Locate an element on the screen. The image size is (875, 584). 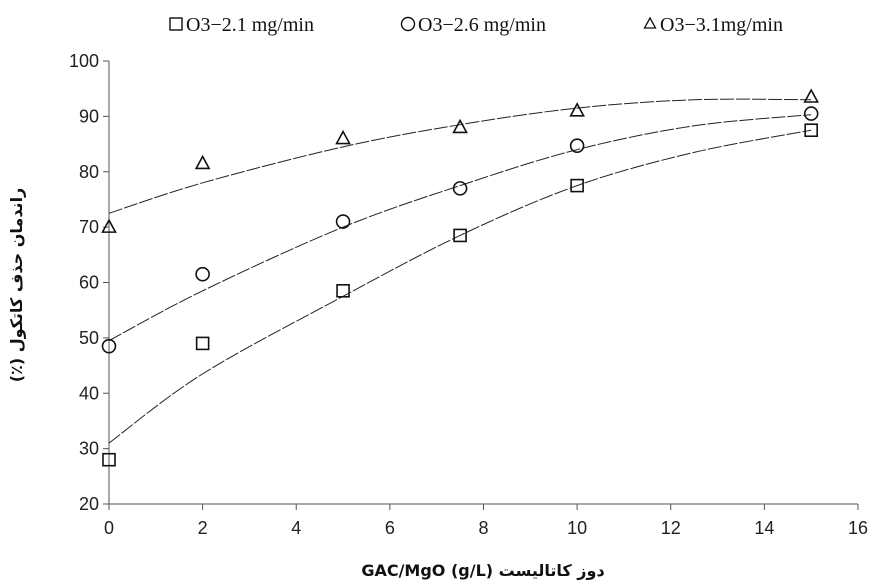
x-tick-label: 8 is located at coordinates (483, 528).